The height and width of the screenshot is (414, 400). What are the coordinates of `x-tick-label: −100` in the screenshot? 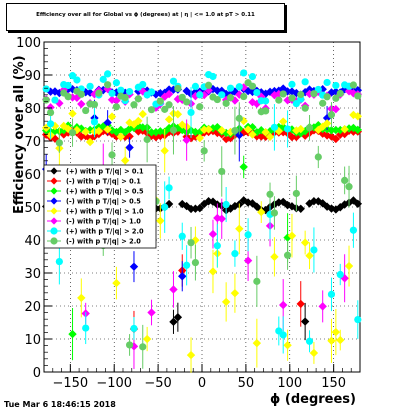 It's located at (114, 383).